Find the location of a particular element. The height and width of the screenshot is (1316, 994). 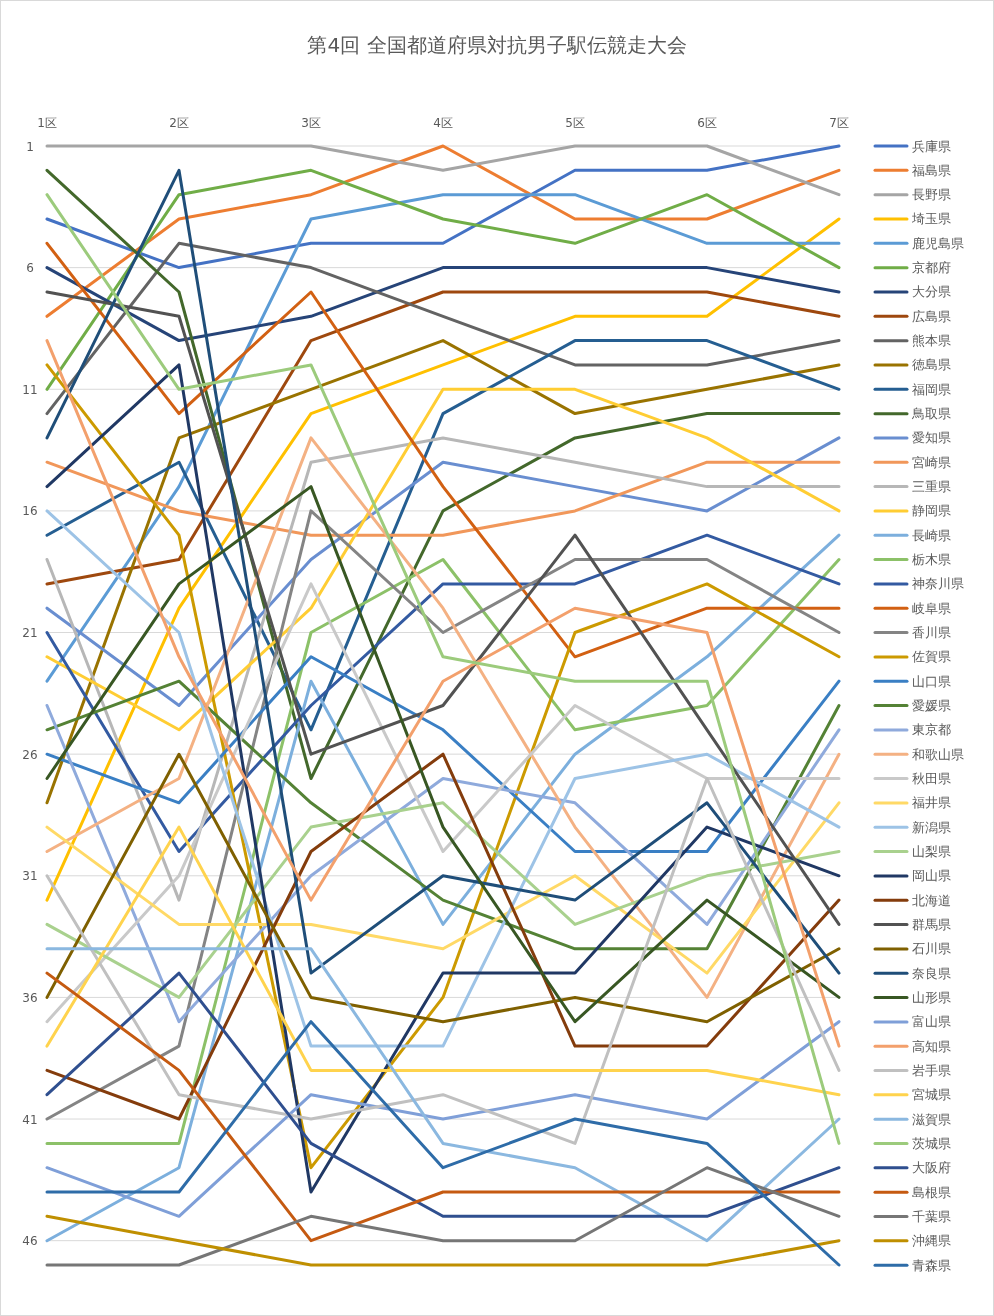

x-tick-label: 3区 is located at coordinates (311, 123).